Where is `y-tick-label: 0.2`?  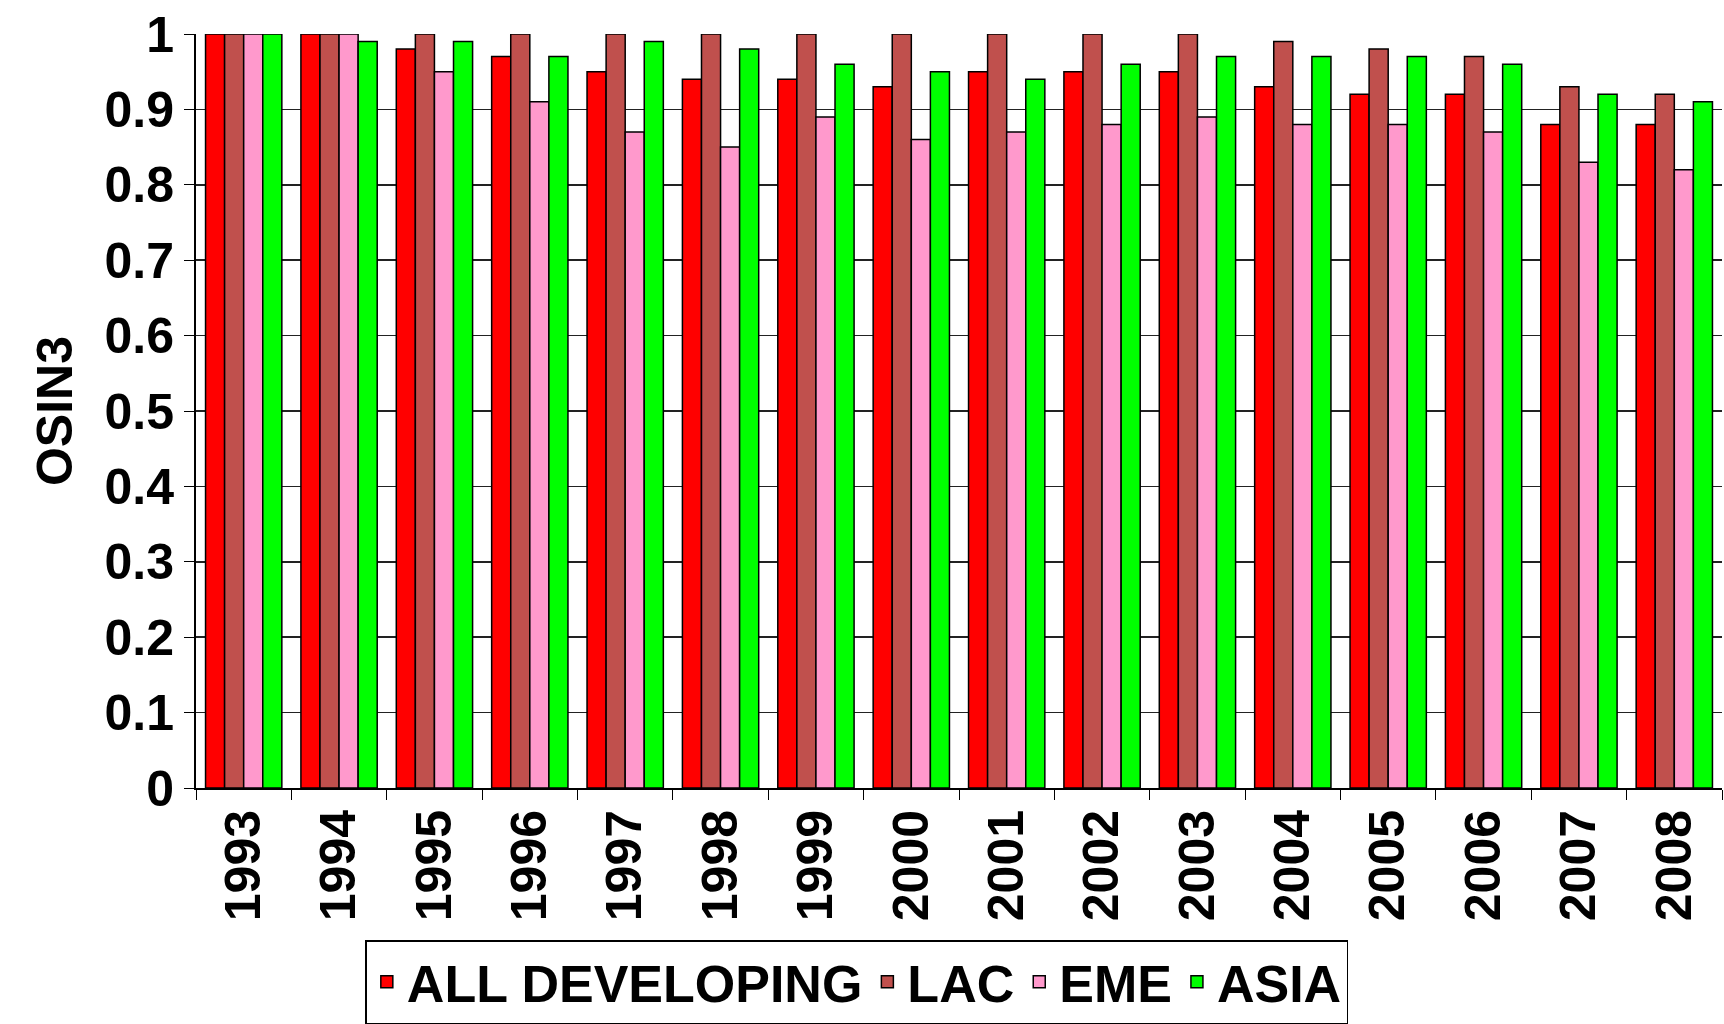 y-tick-label: 0.2 is located at coordinates (139, 637).